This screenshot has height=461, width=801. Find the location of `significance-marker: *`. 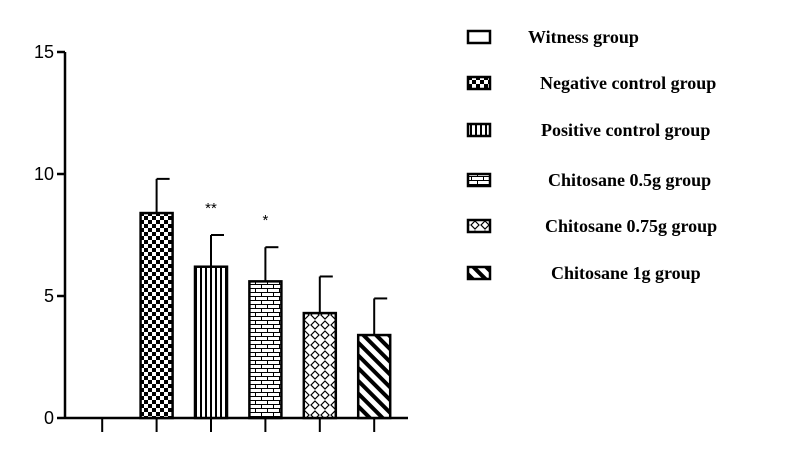

significance-marker: * is located at coordinates (265, 220).